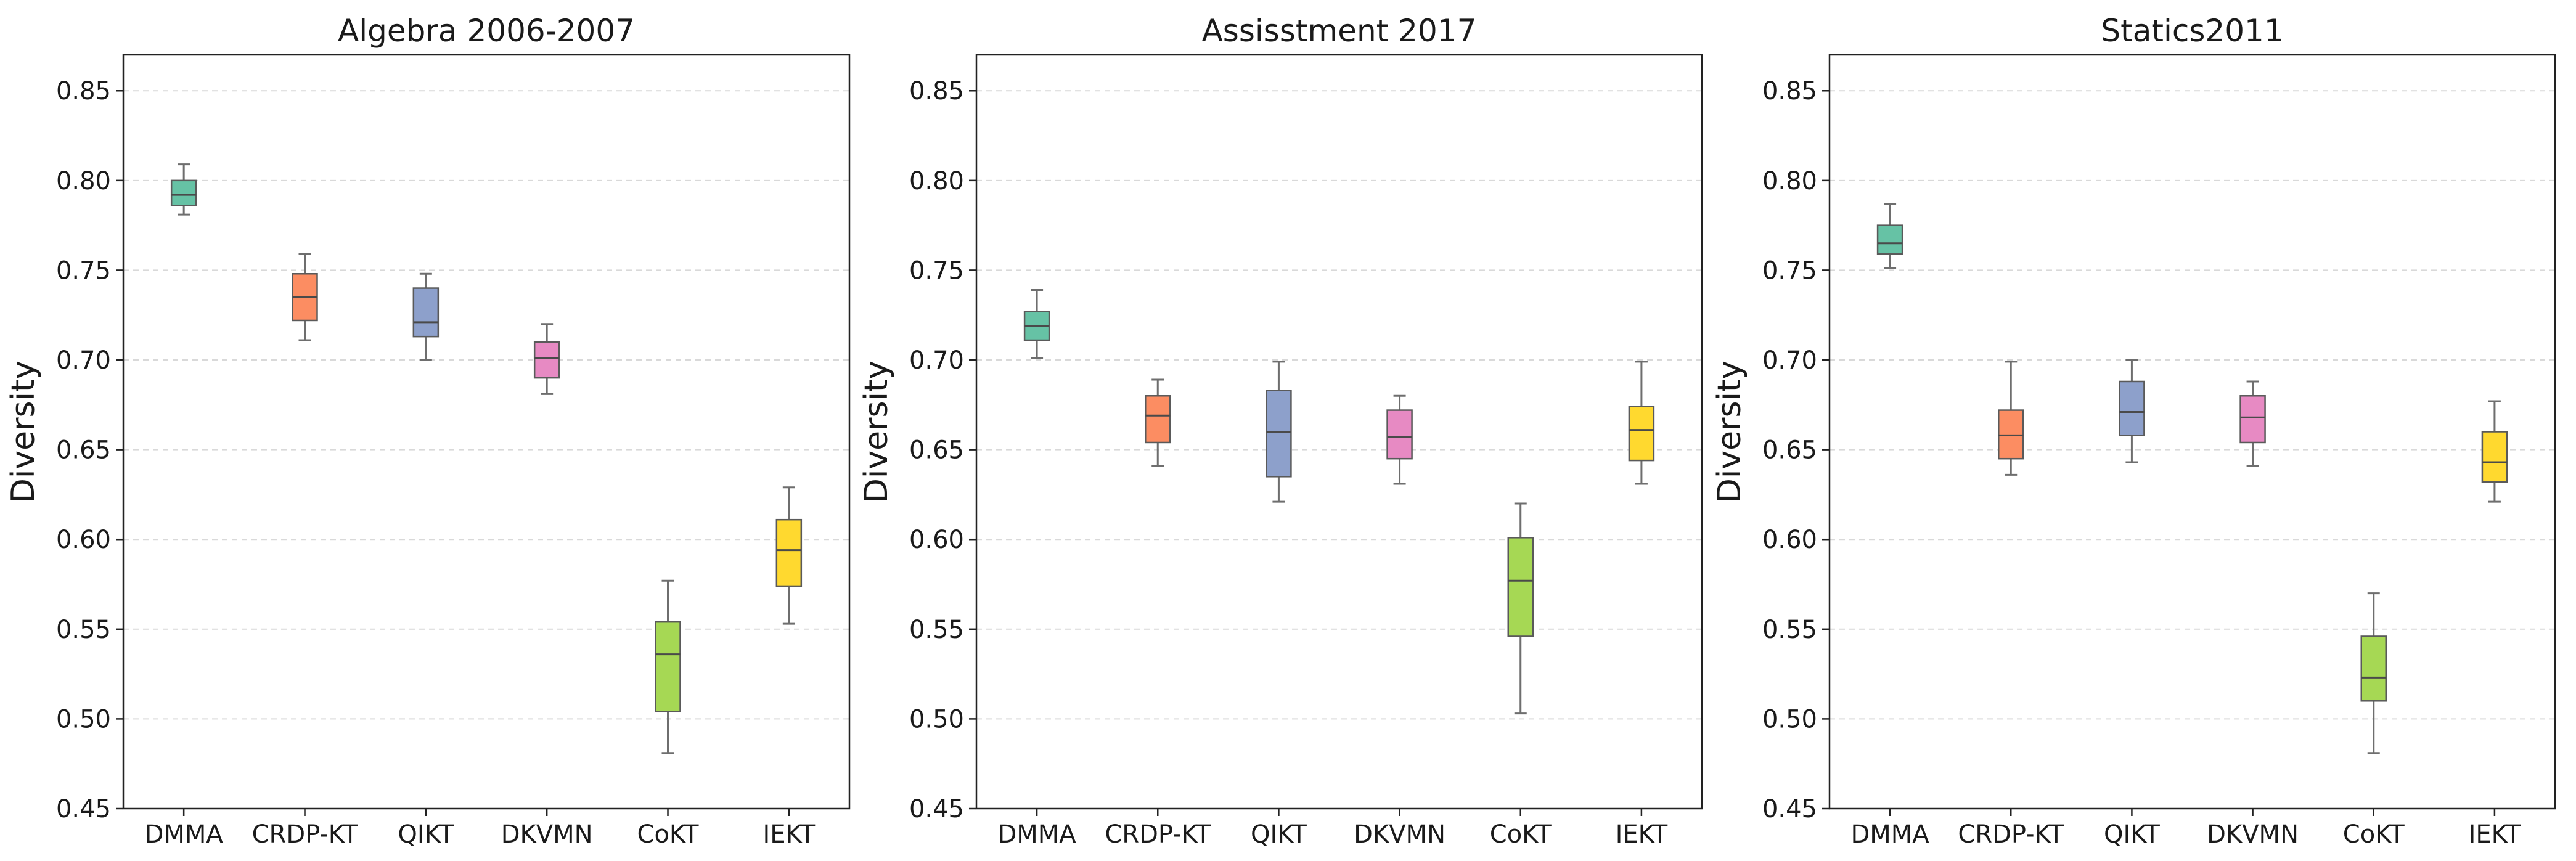 This screenshot has width=2576, height=861. I want to click on panel-title: Statics2011, so click(2192, 31).